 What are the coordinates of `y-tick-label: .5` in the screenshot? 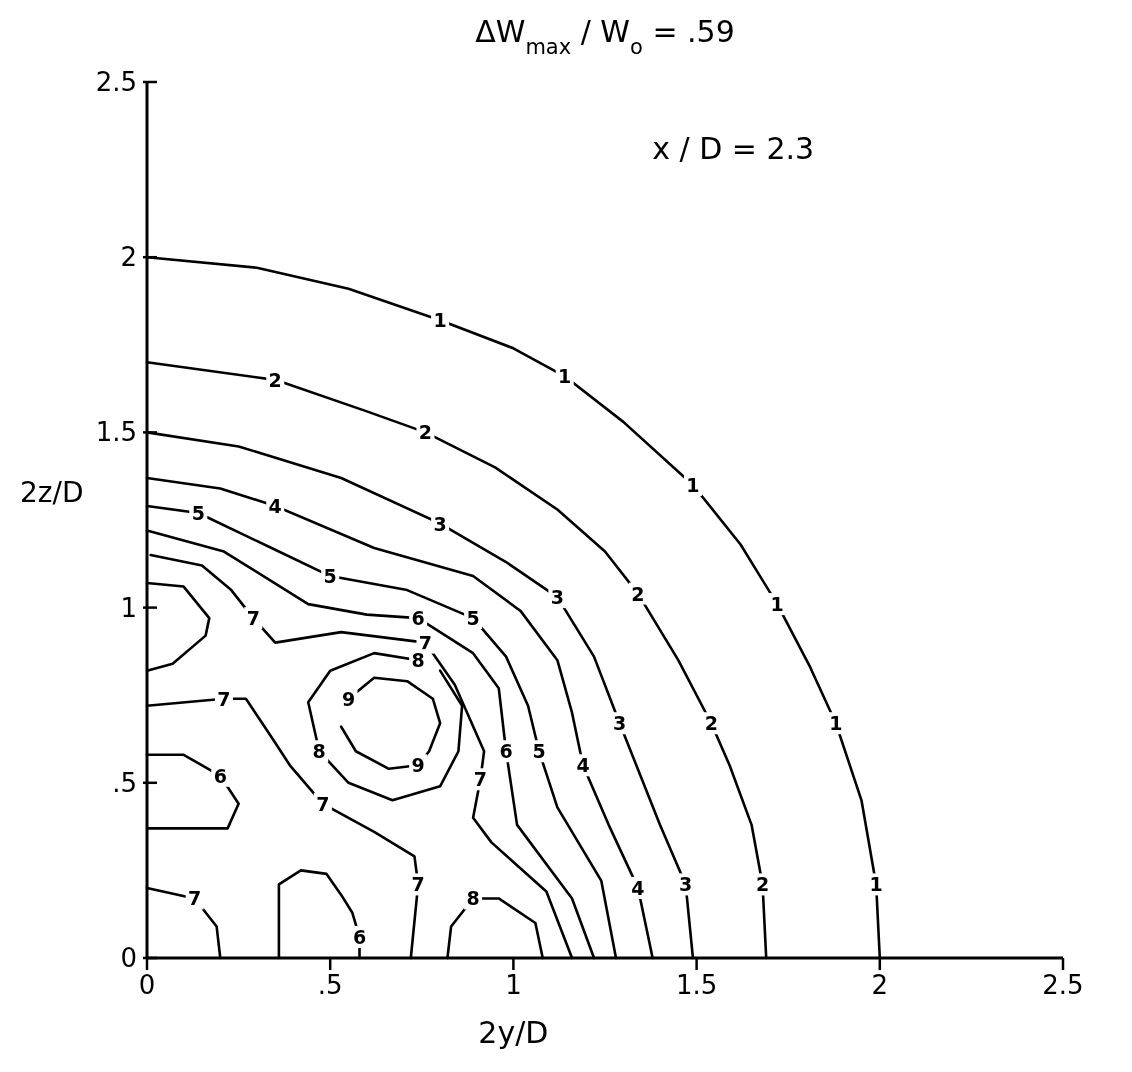 It's located at (124, 782).